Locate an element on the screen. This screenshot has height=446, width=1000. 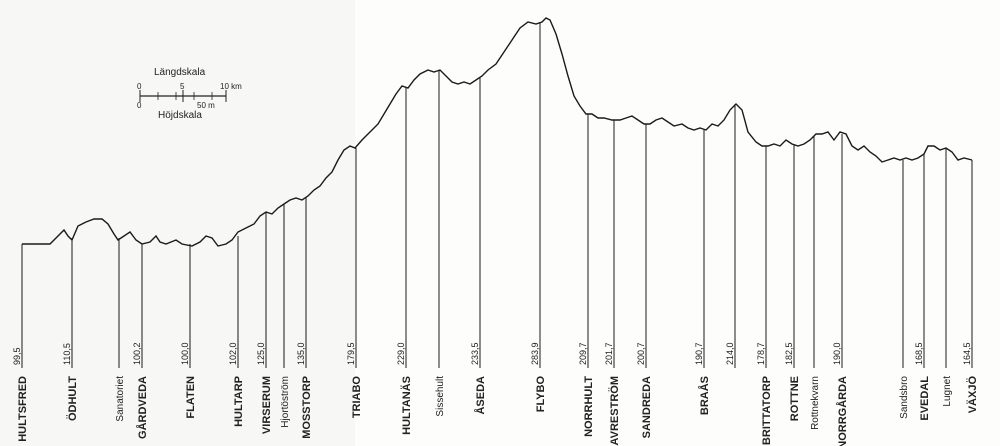
station-elevation: 125,0 is located at coordinates (261, 353).